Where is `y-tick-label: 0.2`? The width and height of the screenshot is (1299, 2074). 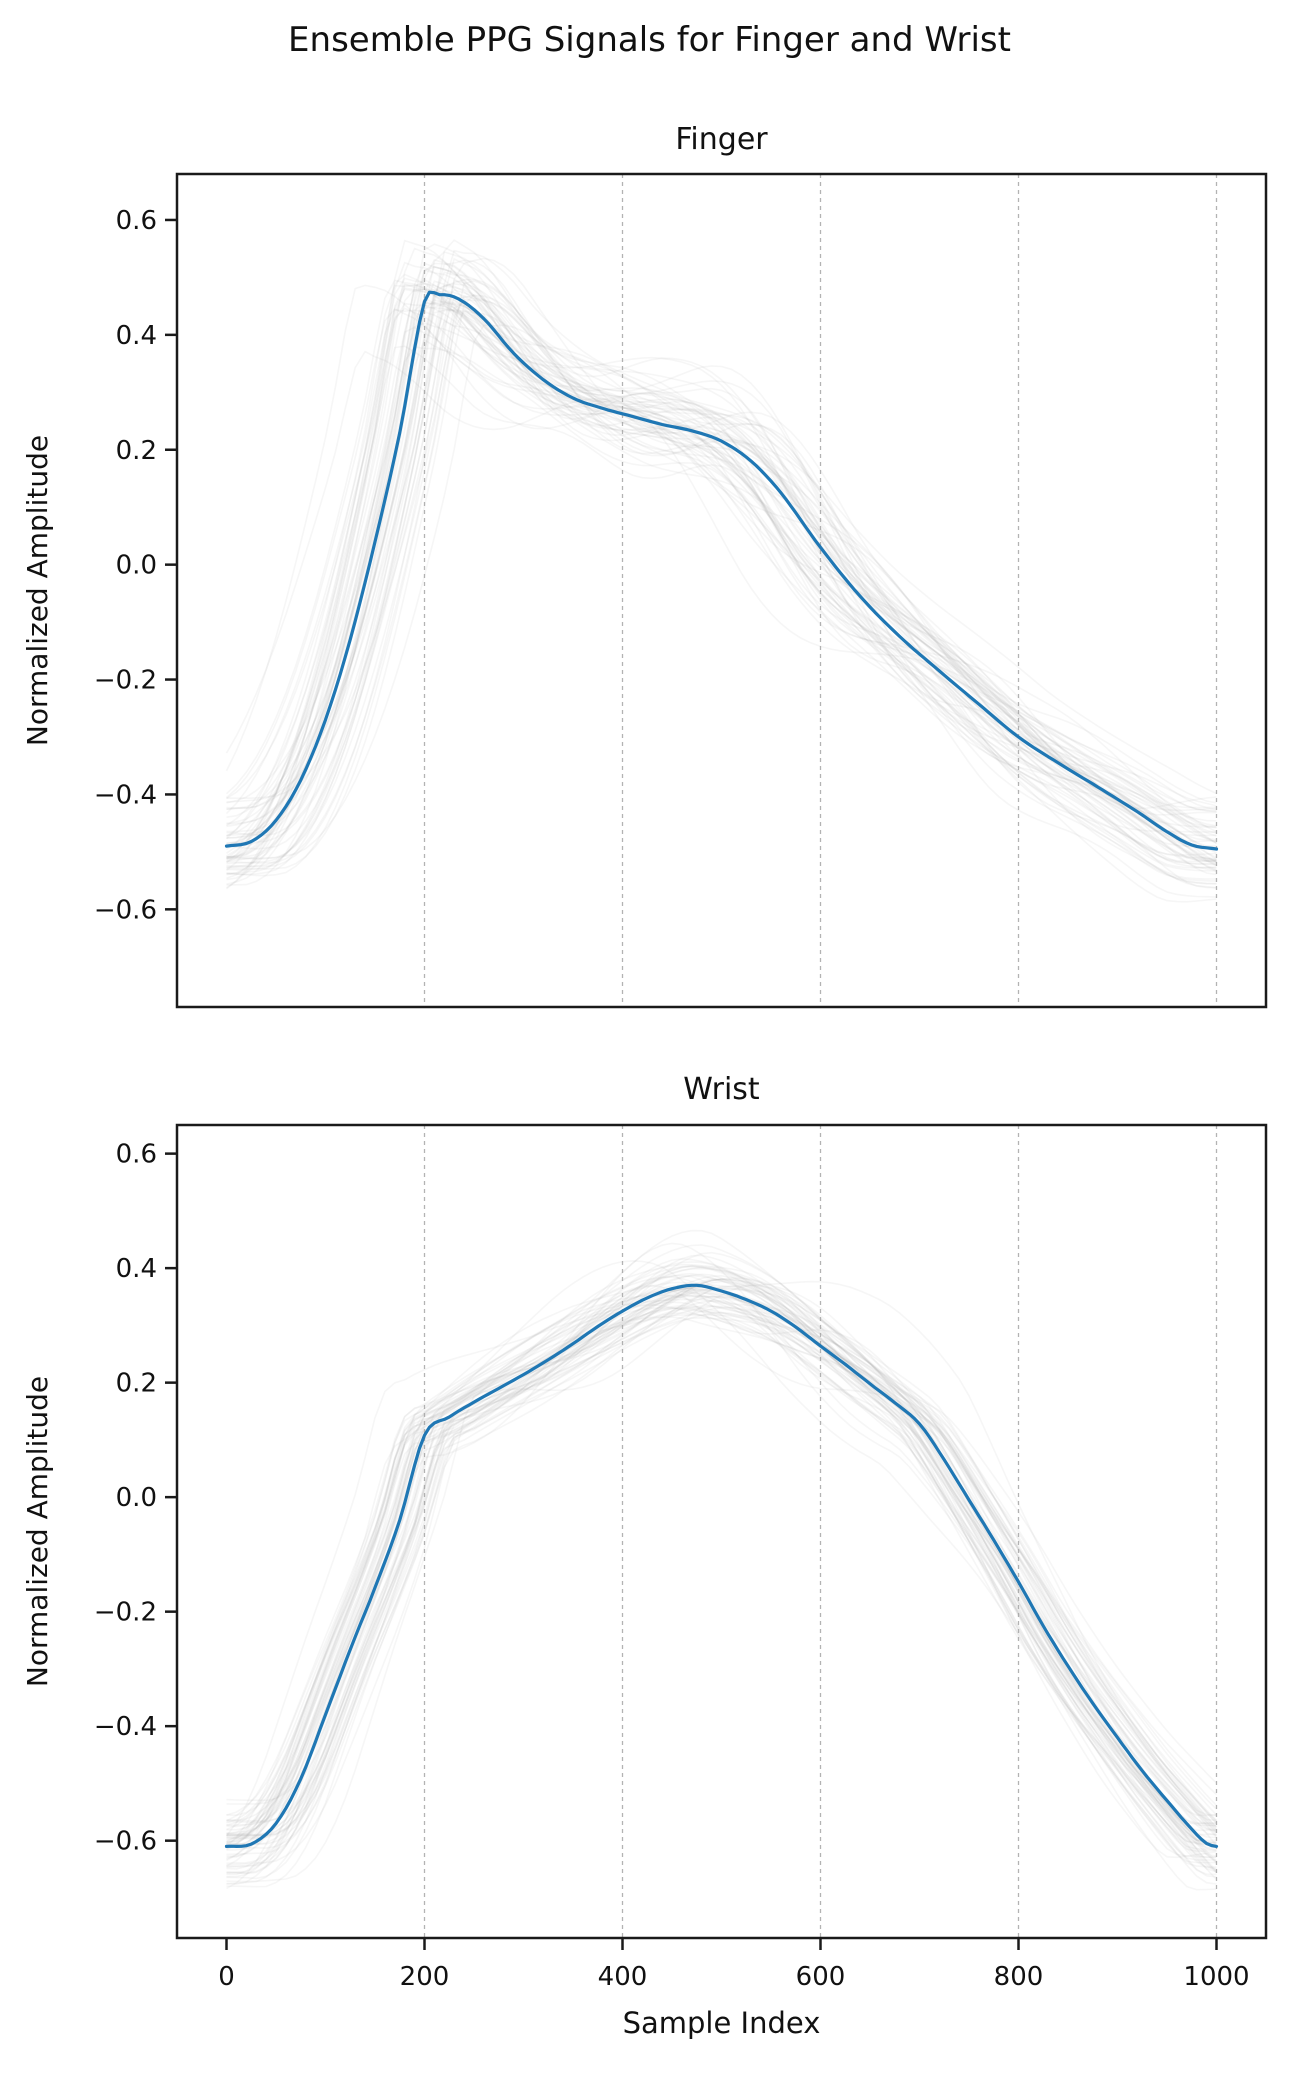
y-tick-label: 0.2 is located at coordinates (136, 1384).